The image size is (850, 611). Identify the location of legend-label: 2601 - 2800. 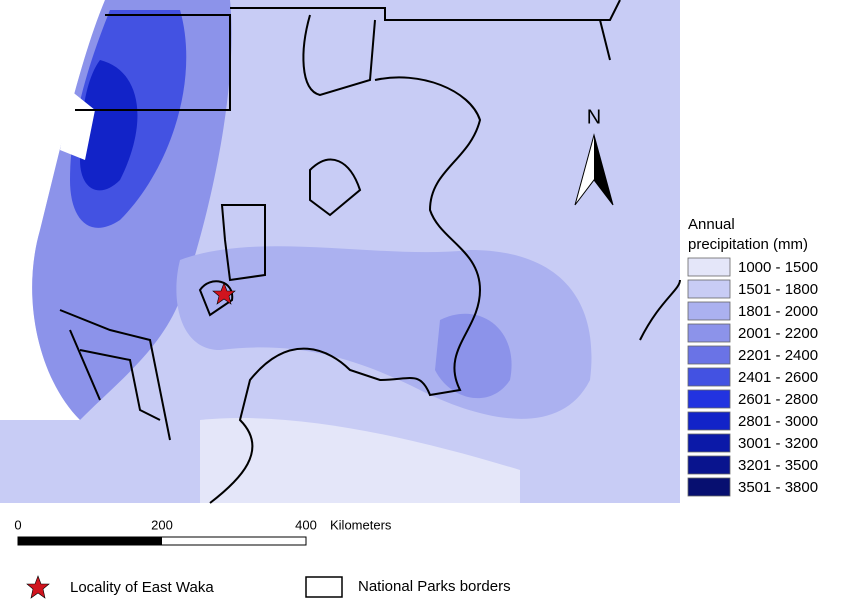
(778, 399).